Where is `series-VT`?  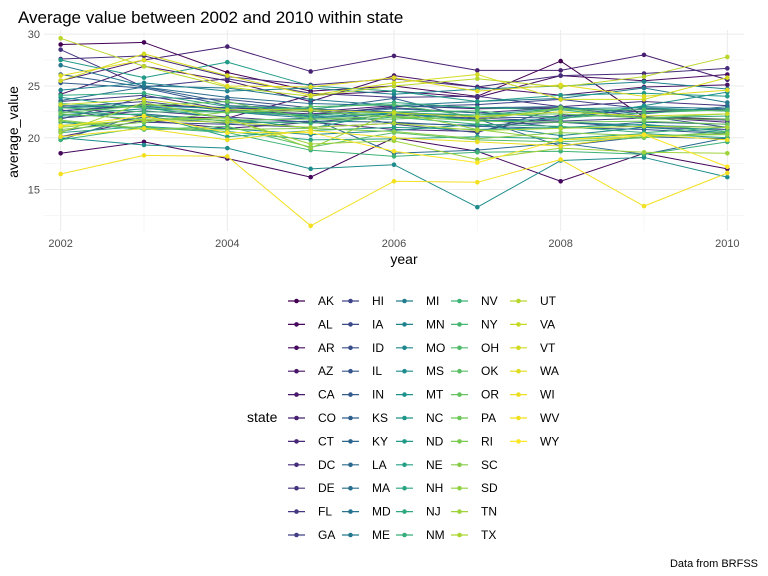
series-VT is located at coordinates (394, 76).